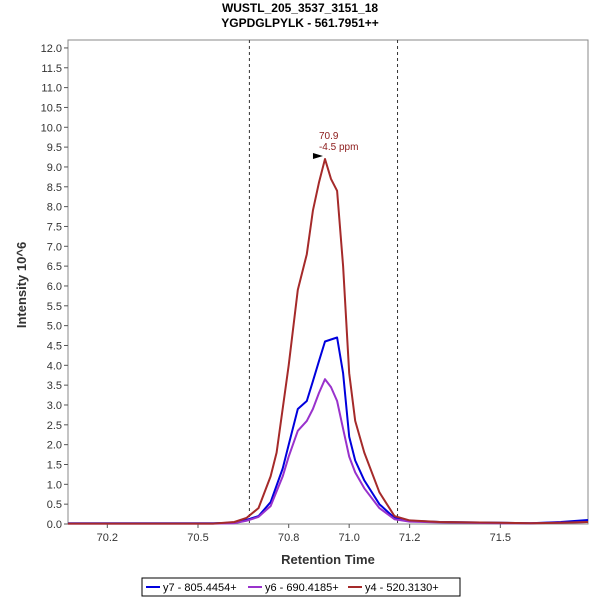  I want to click on y-tick-label: 0.5, so click(54, 505).